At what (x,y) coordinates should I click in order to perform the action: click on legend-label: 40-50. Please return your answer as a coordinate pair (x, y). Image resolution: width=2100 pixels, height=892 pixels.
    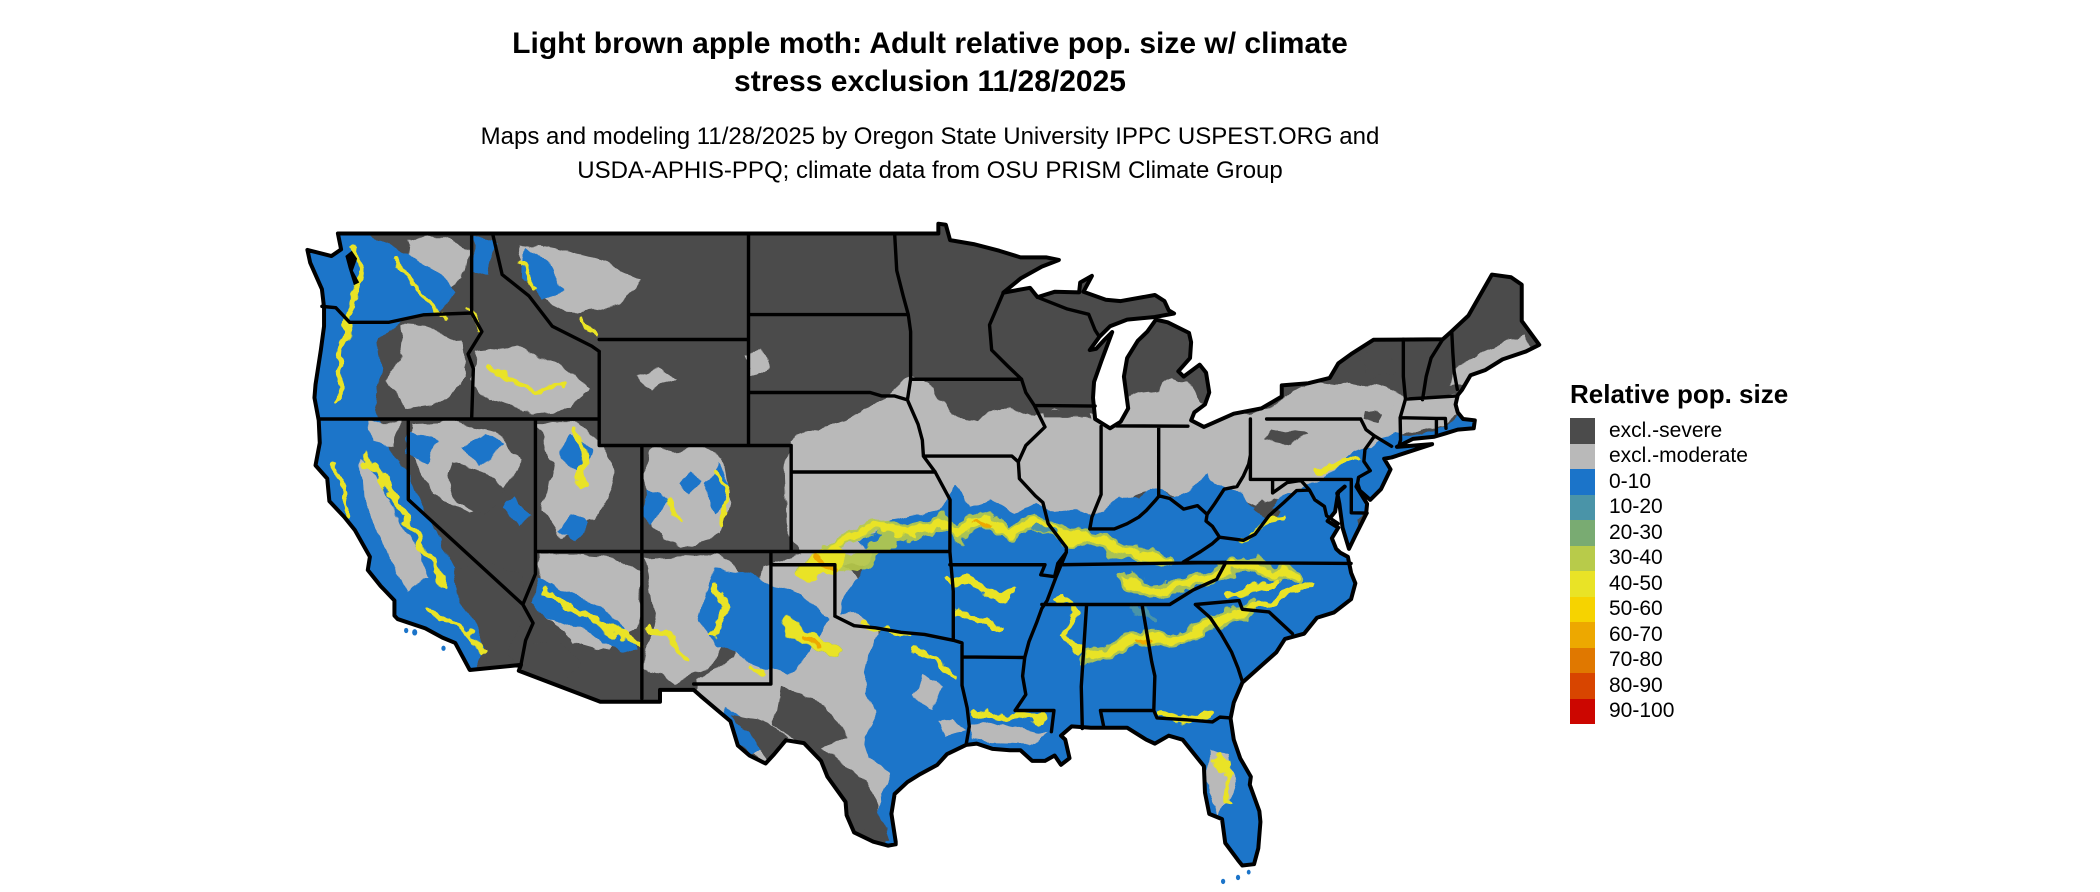
    Looking at the image, I should click on (1636, 583).